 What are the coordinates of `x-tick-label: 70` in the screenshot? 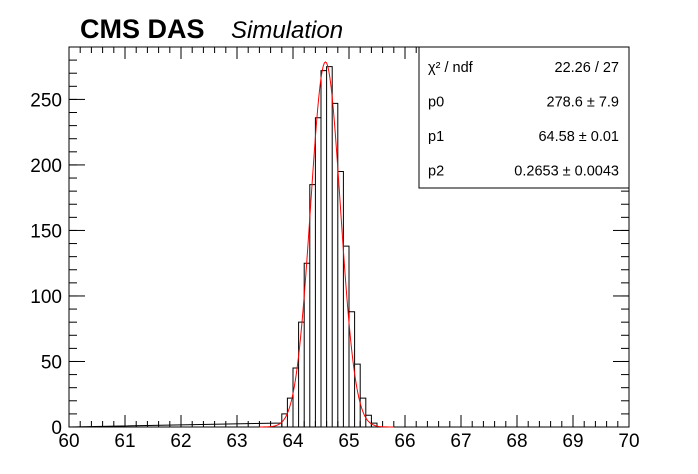 It's located at (628, 441).